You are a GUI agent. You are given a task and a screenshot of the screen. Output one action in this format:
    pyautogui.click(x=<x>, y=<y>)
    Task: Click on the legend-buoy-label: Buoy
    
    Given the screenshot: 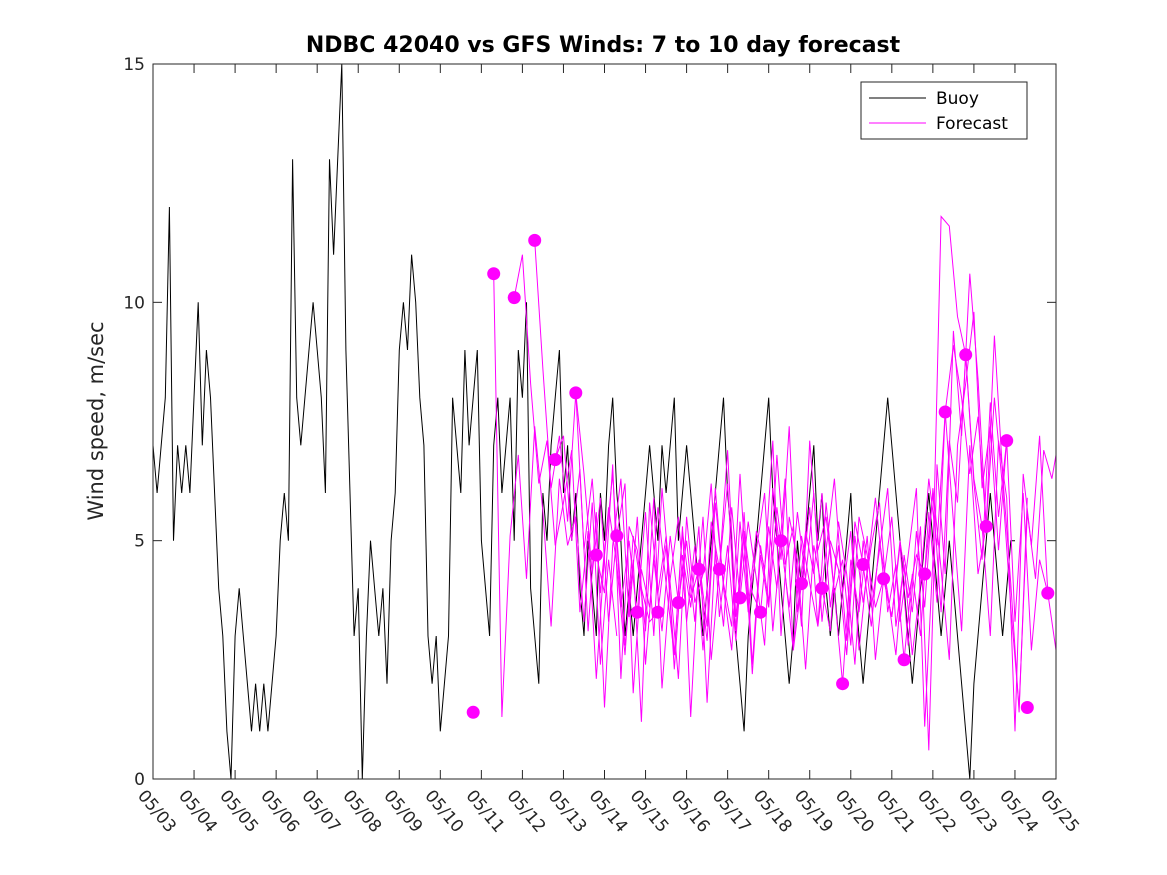 What is the action you would take?
    pyautogui.click(x=957, y=99)
    